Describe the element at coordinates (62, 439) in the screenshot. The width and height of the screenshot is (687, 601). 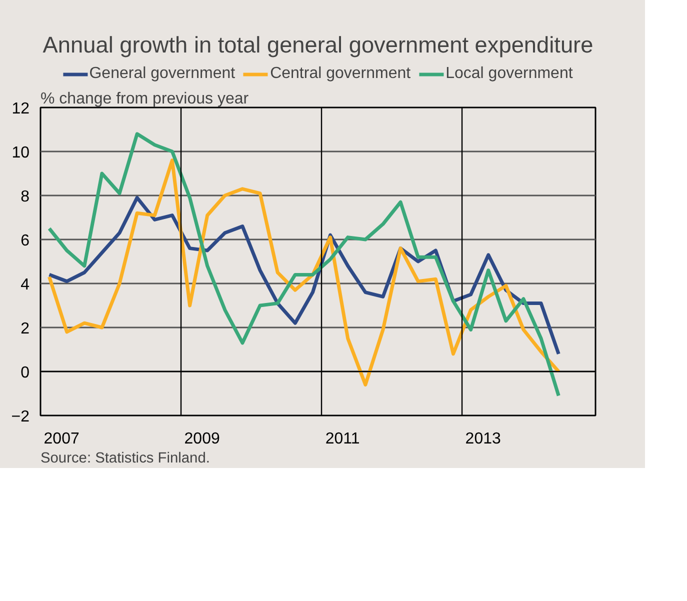
I see `x-tick-label: 2007` at that location.